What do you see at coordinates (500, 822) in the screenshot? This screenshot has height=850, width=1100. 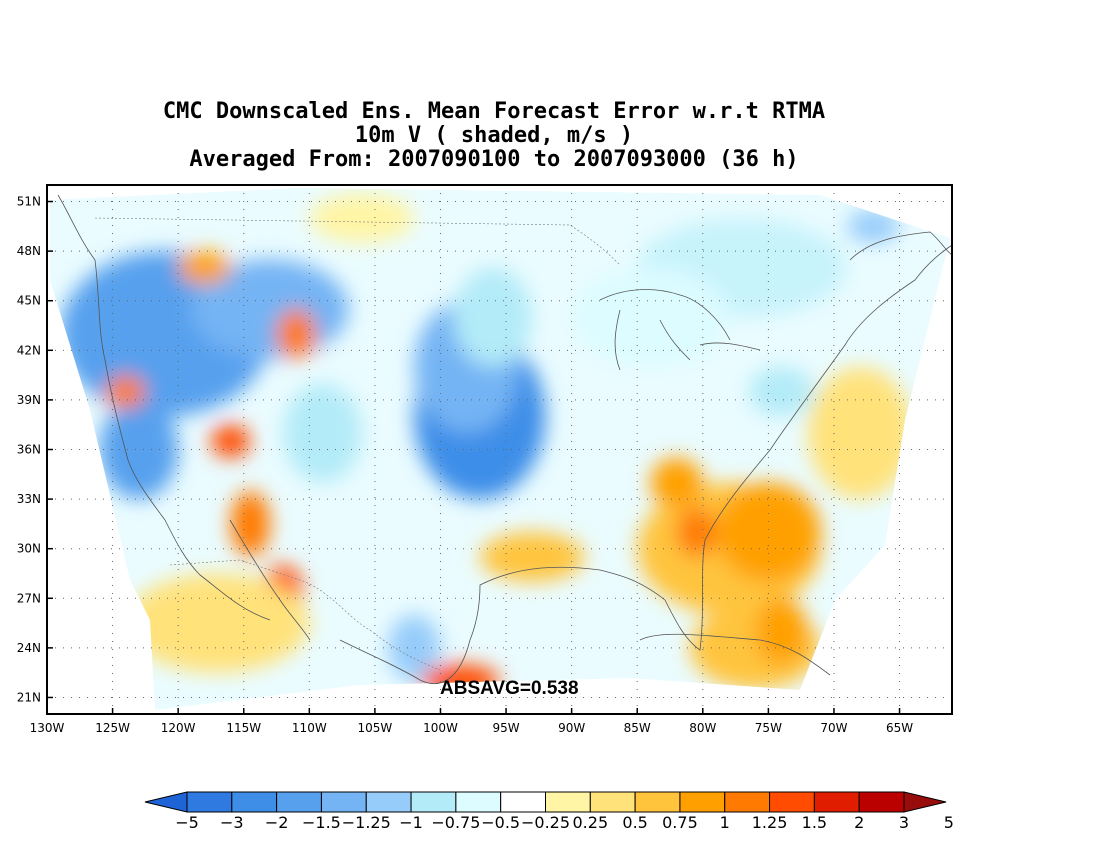 I see `colorbar-label: −0.5` at bounding box center [500, 822].